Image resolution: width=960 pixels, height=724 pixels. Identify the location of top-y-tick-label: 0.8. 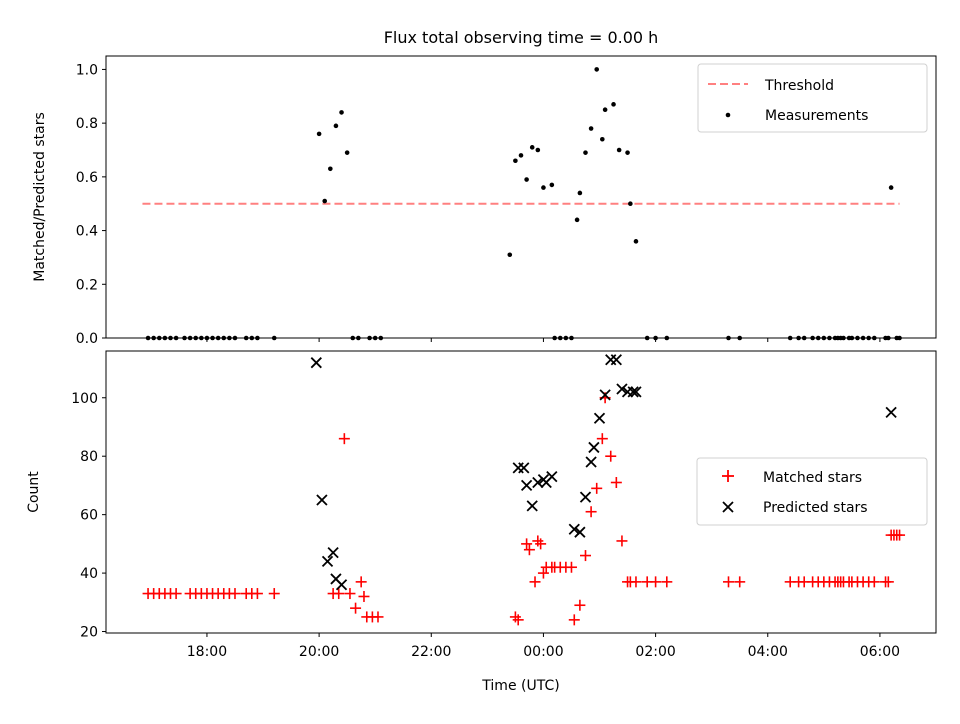
(87, 124).